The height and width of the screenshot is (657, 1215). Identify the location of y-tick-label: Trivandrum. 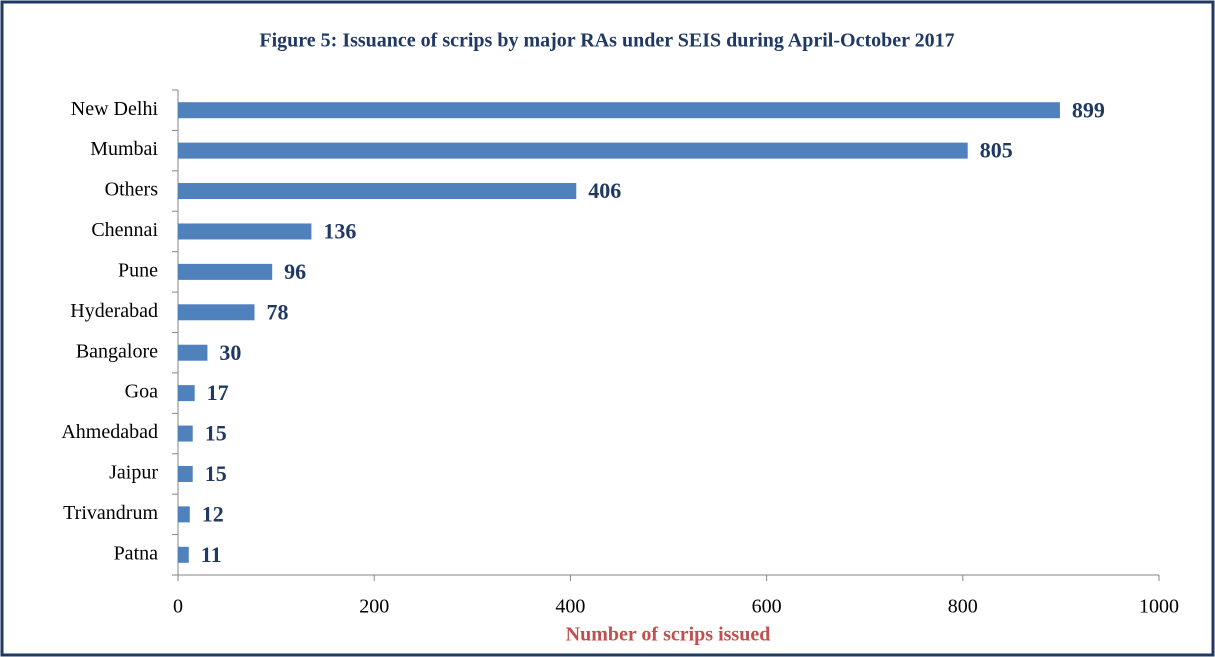
(110, 513).